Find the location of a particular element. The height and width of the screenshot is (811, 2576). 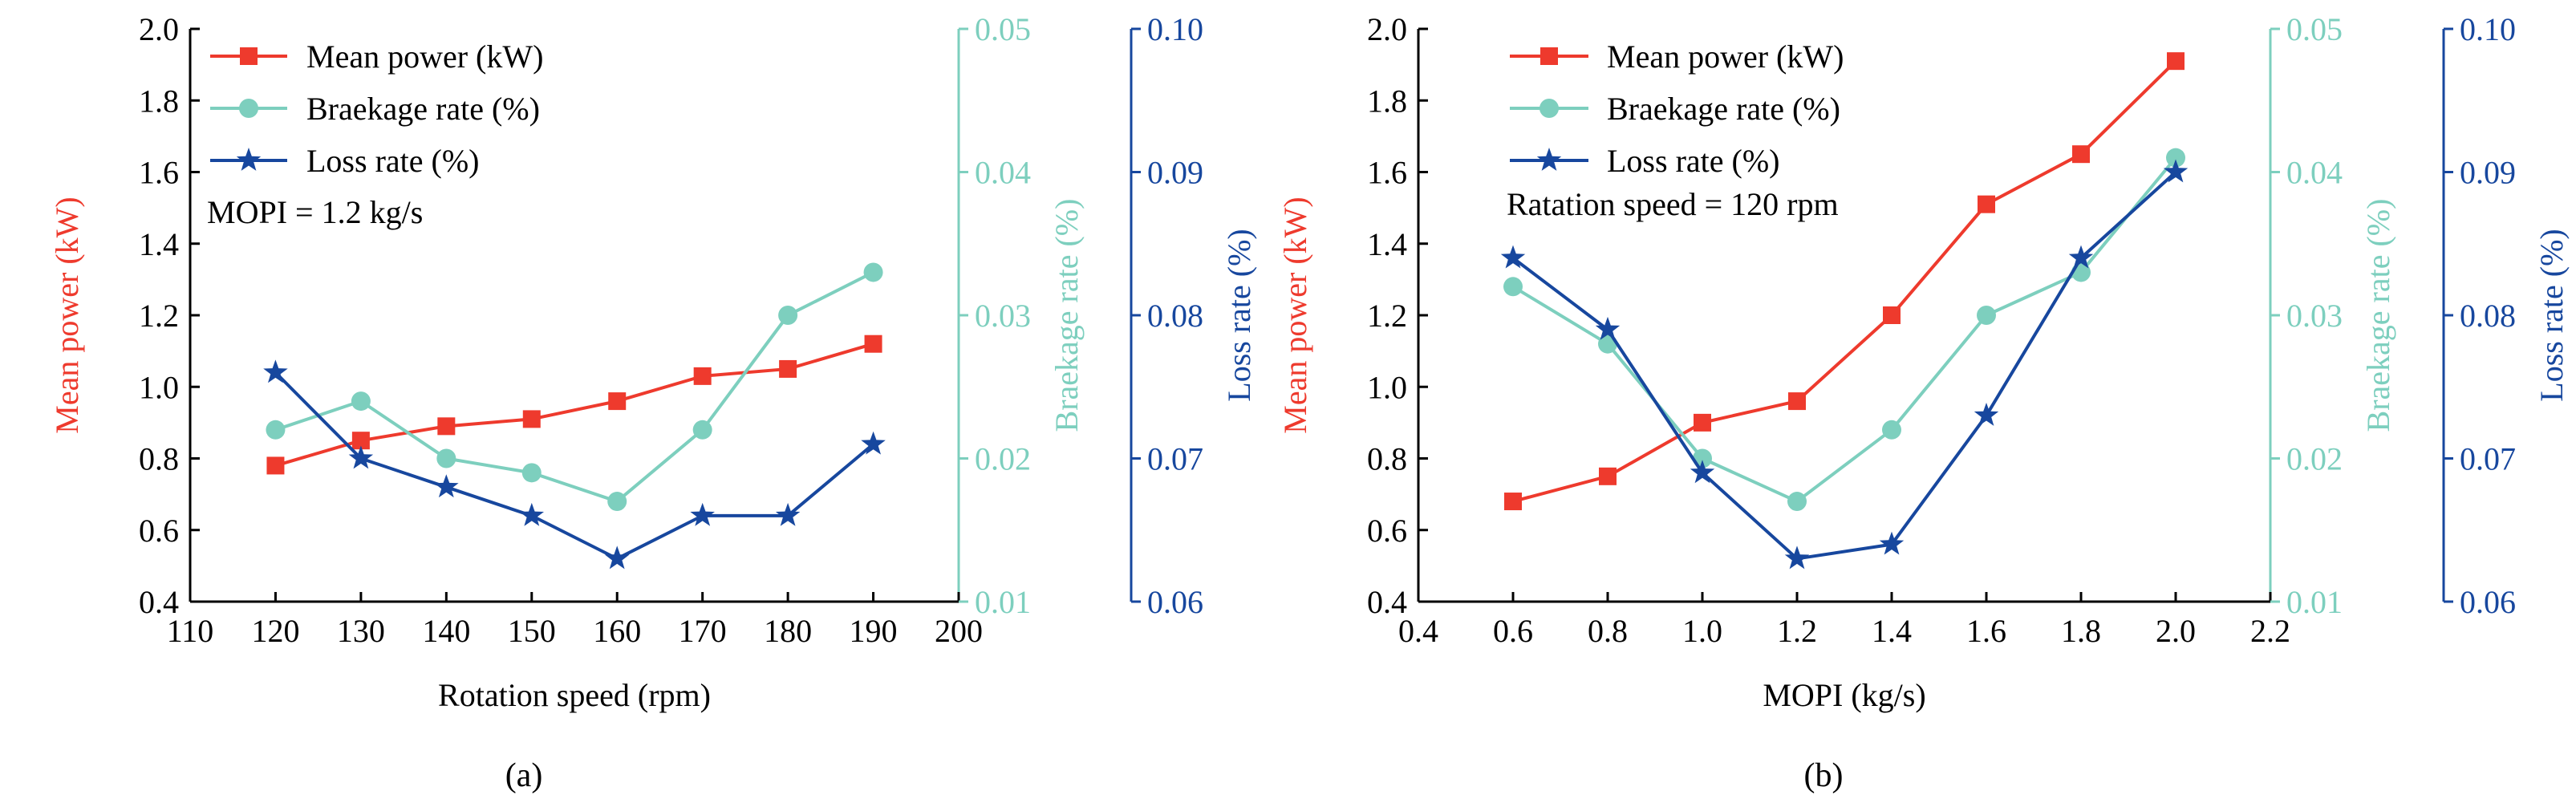

power-tick-label: 0.8 is located at coordinates (159, 459).